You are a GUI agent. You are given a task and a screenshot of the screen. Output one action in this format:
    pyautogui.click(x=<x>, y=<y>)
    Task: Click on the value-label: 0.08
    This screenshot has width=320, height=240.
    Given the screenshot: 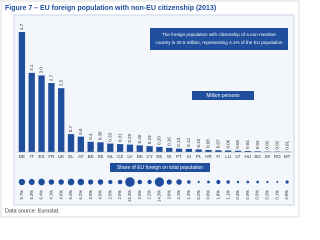 What is the action you would take?
    pyautogui.click(x=208, y=143)
    